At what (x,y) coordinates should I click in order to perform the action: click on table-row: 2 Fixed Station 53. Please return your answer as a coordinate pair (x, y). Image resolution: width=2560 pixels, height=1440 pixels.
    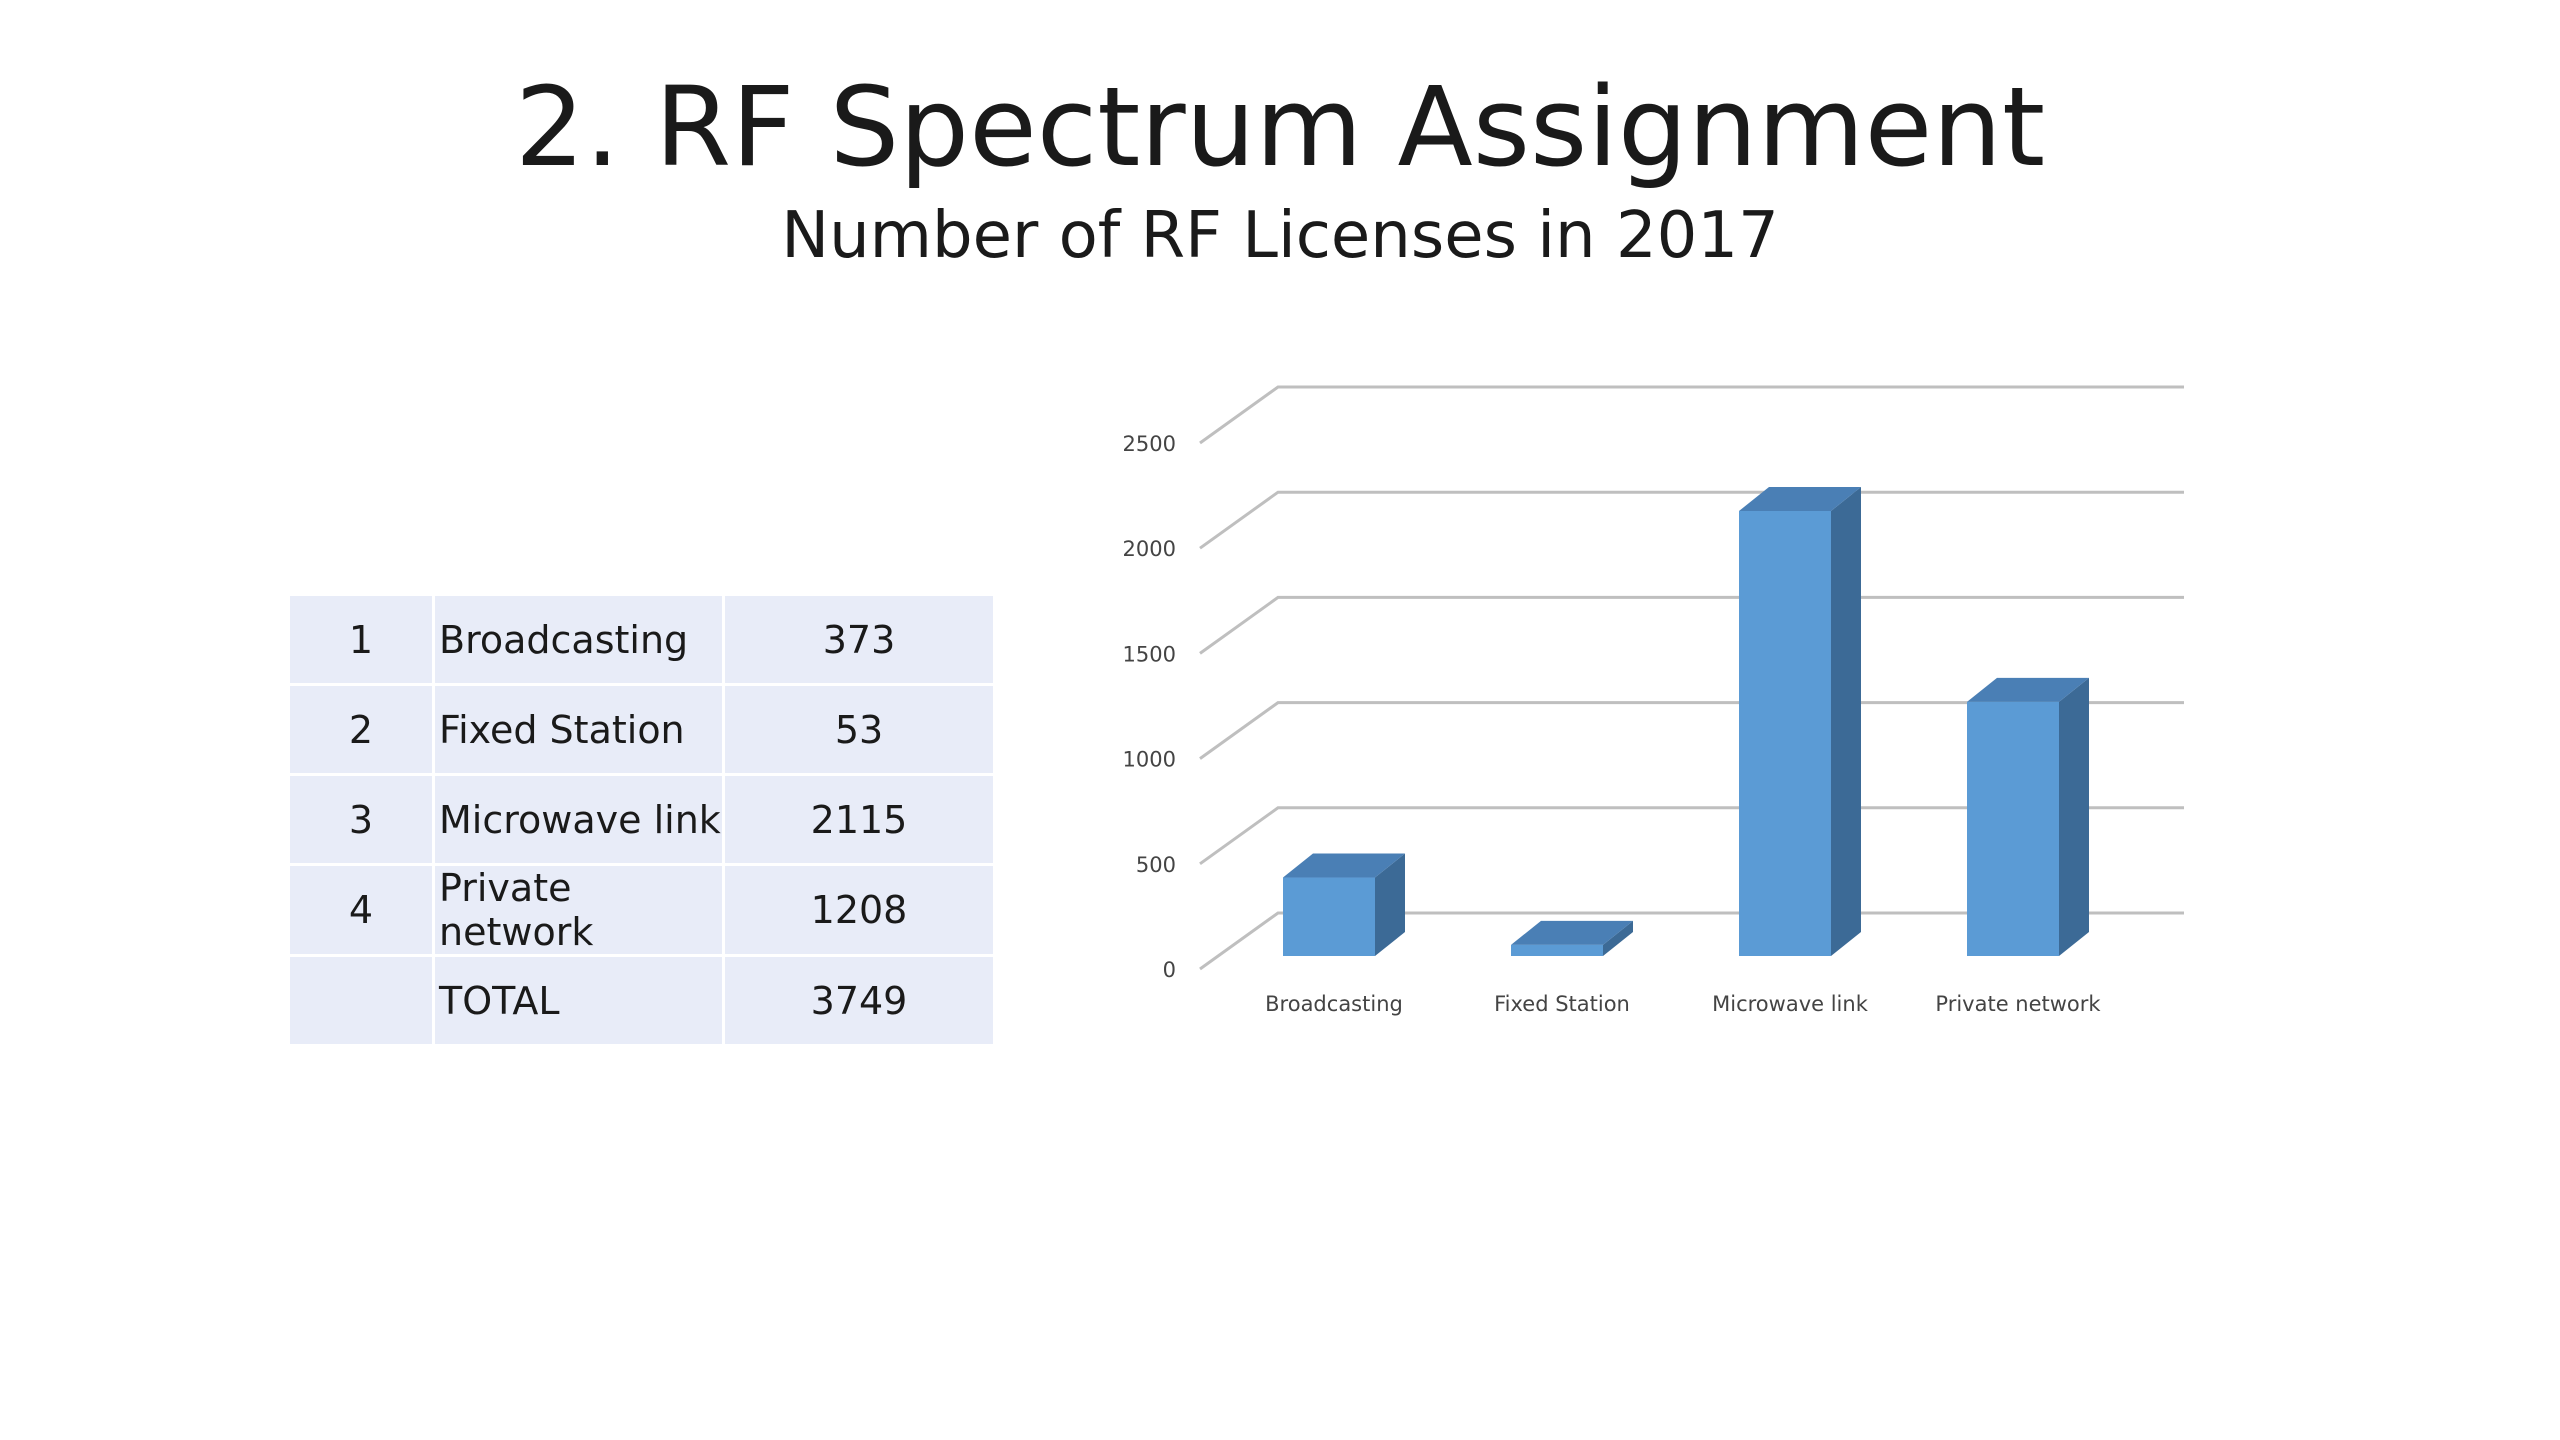
    Looking at the image, I should click on (641, 731).